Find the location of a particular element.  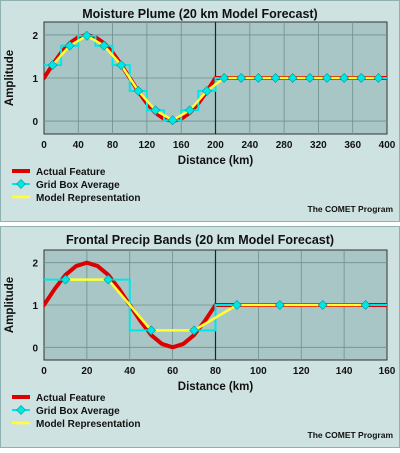

x-tick-label: 60 is located at coordinates (173, 371).